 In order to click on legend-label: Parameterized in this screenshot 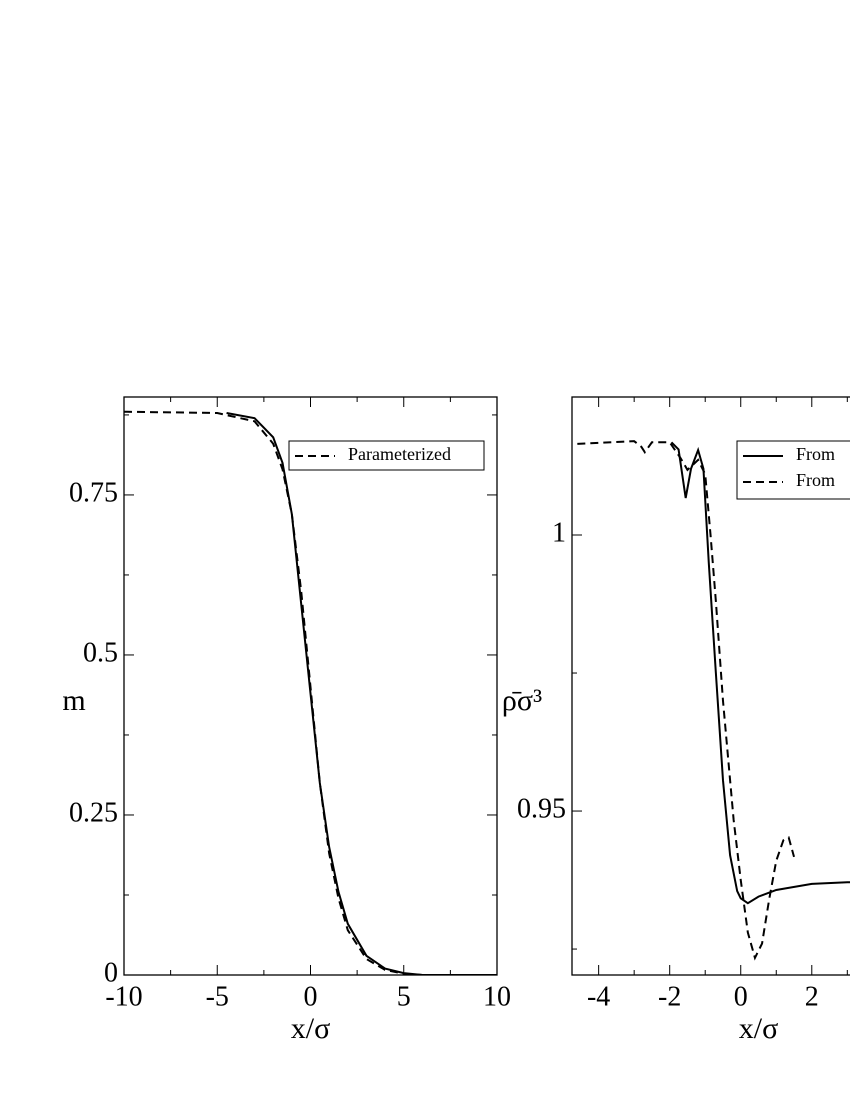, I will do `click(399, 454)`.